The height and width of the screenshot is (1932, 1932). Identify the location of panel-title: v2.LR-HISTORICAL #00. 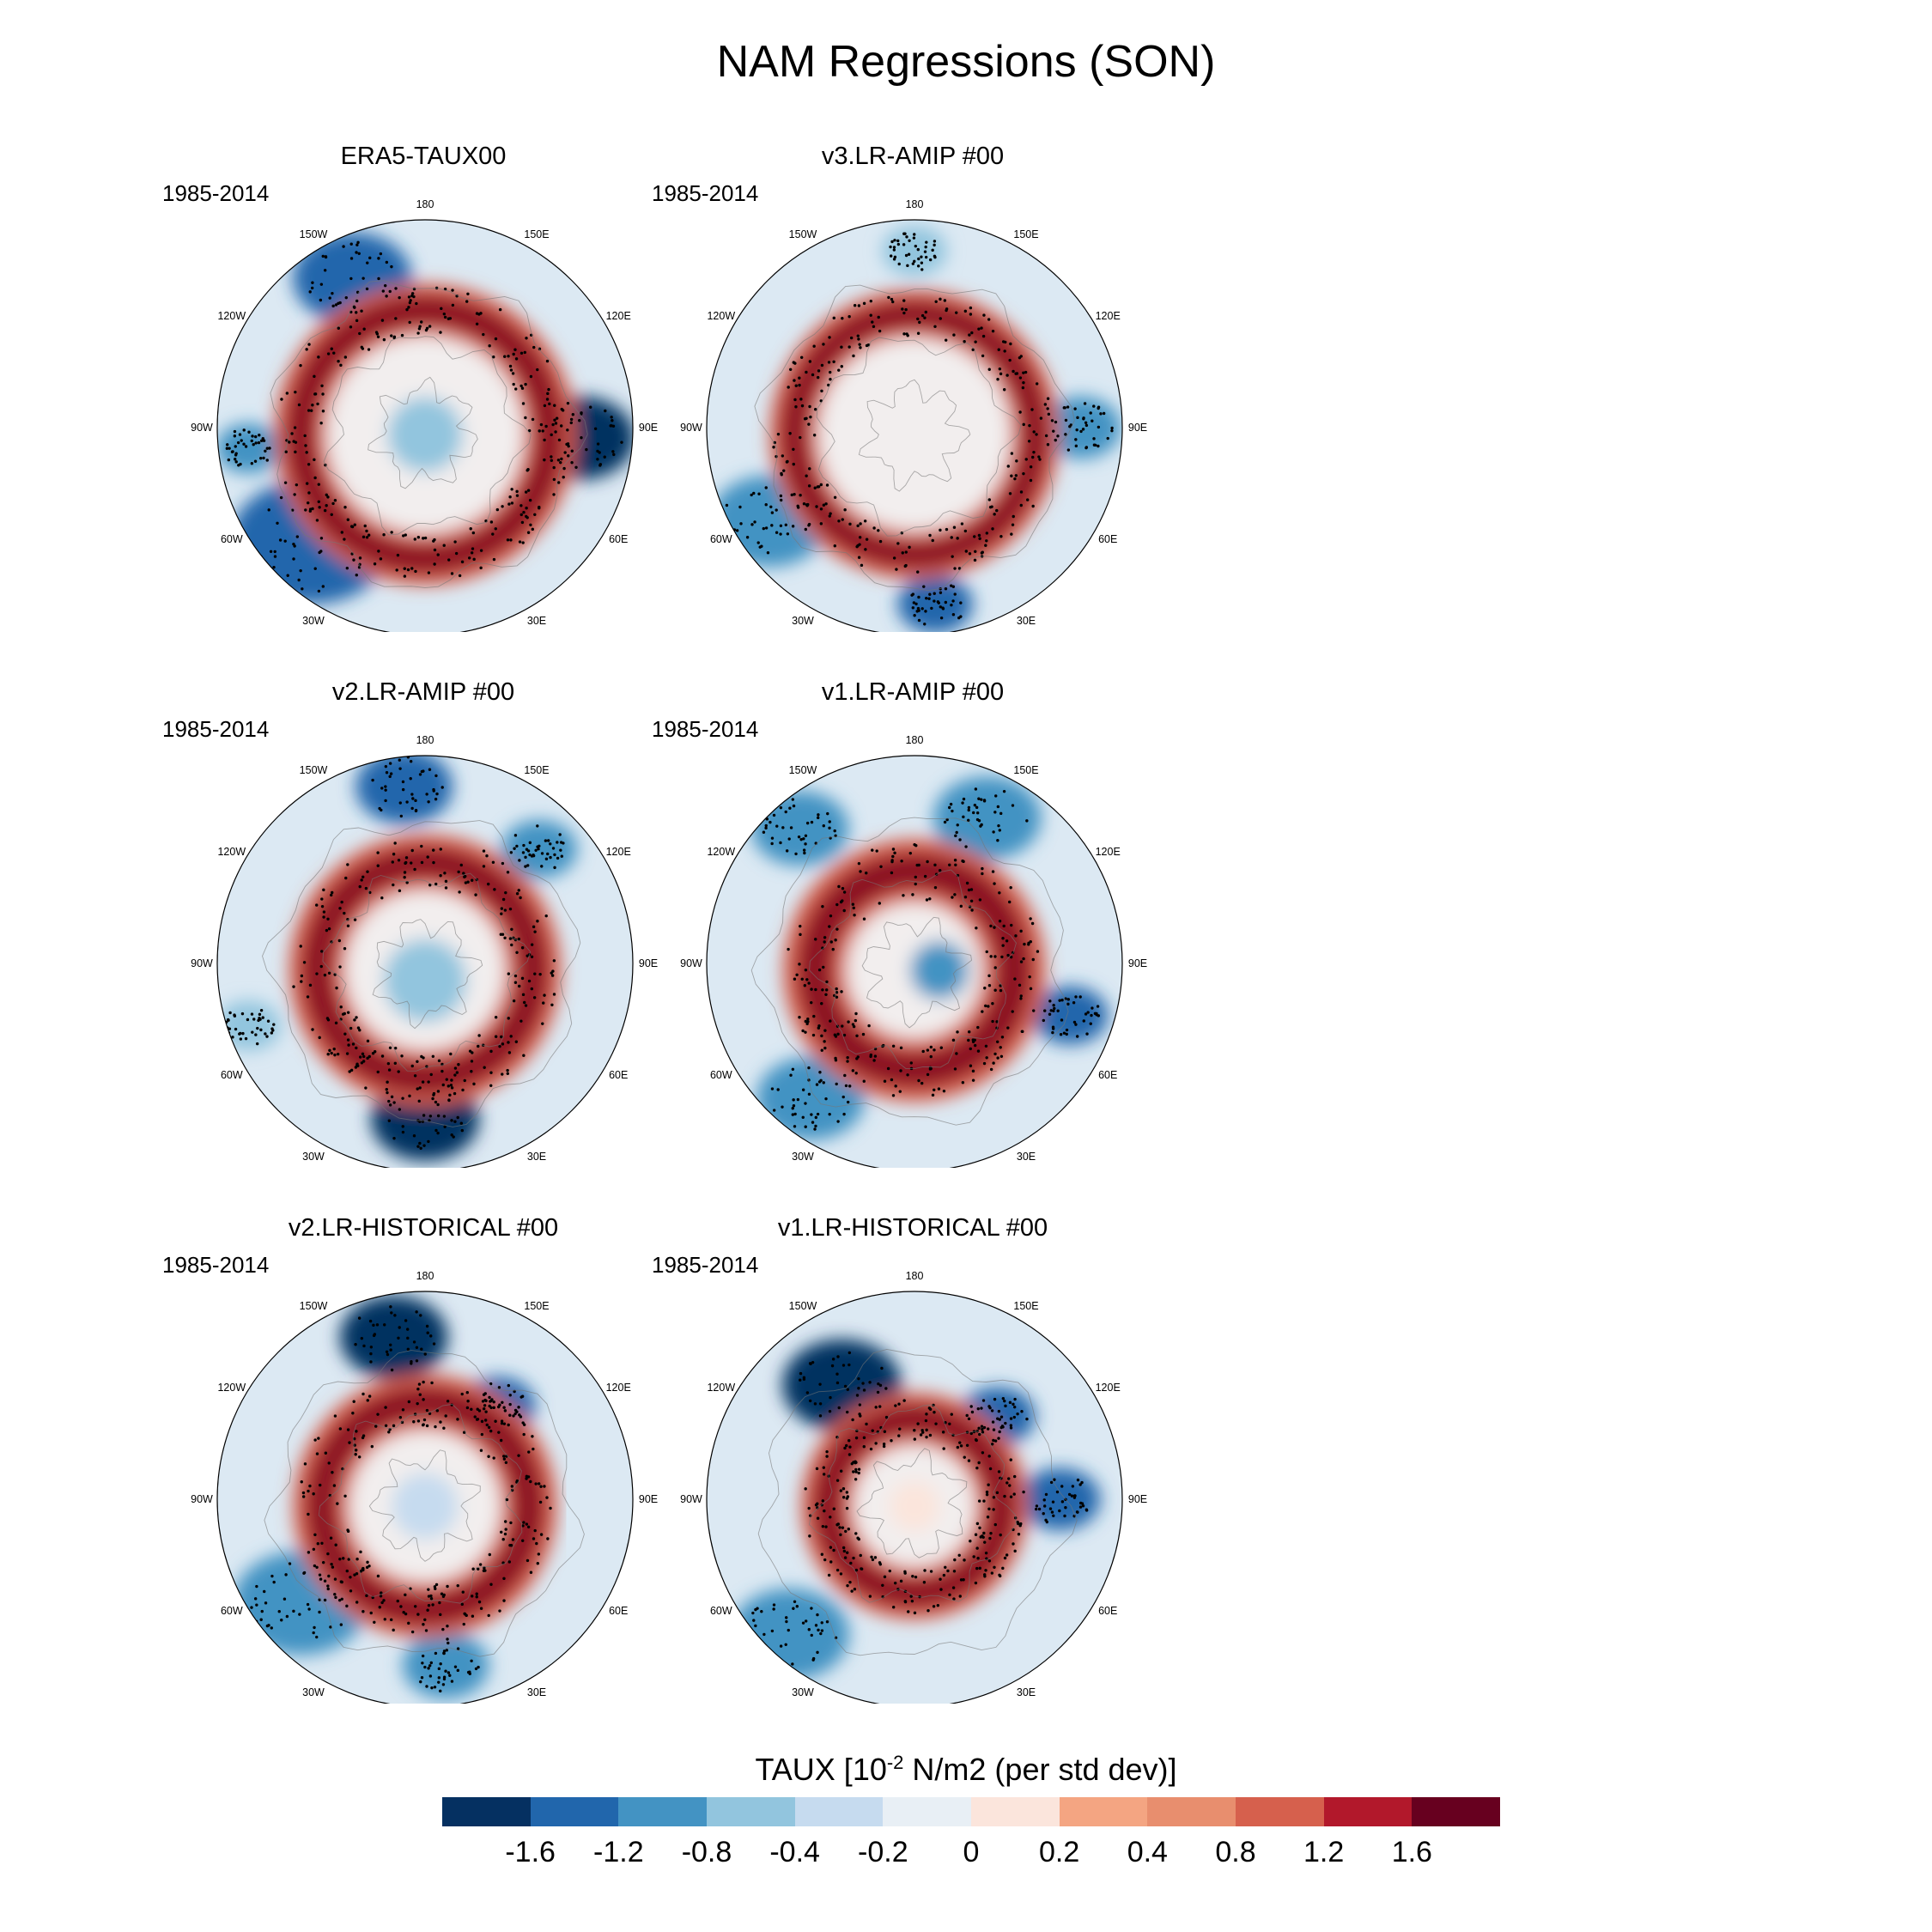
(423, 1228).